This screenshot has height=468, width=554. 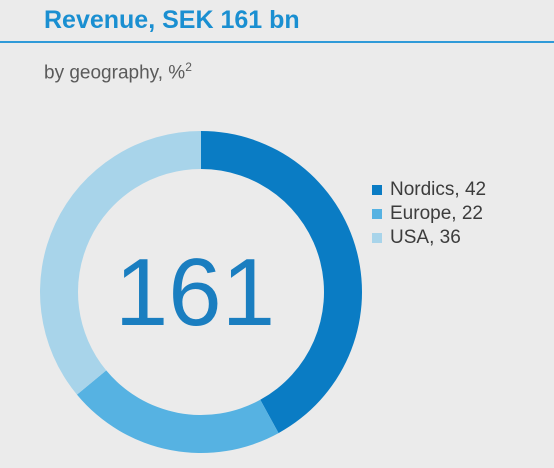 I want to click on legend-item-europe: Europe, 22, so click(x=429, y=214).